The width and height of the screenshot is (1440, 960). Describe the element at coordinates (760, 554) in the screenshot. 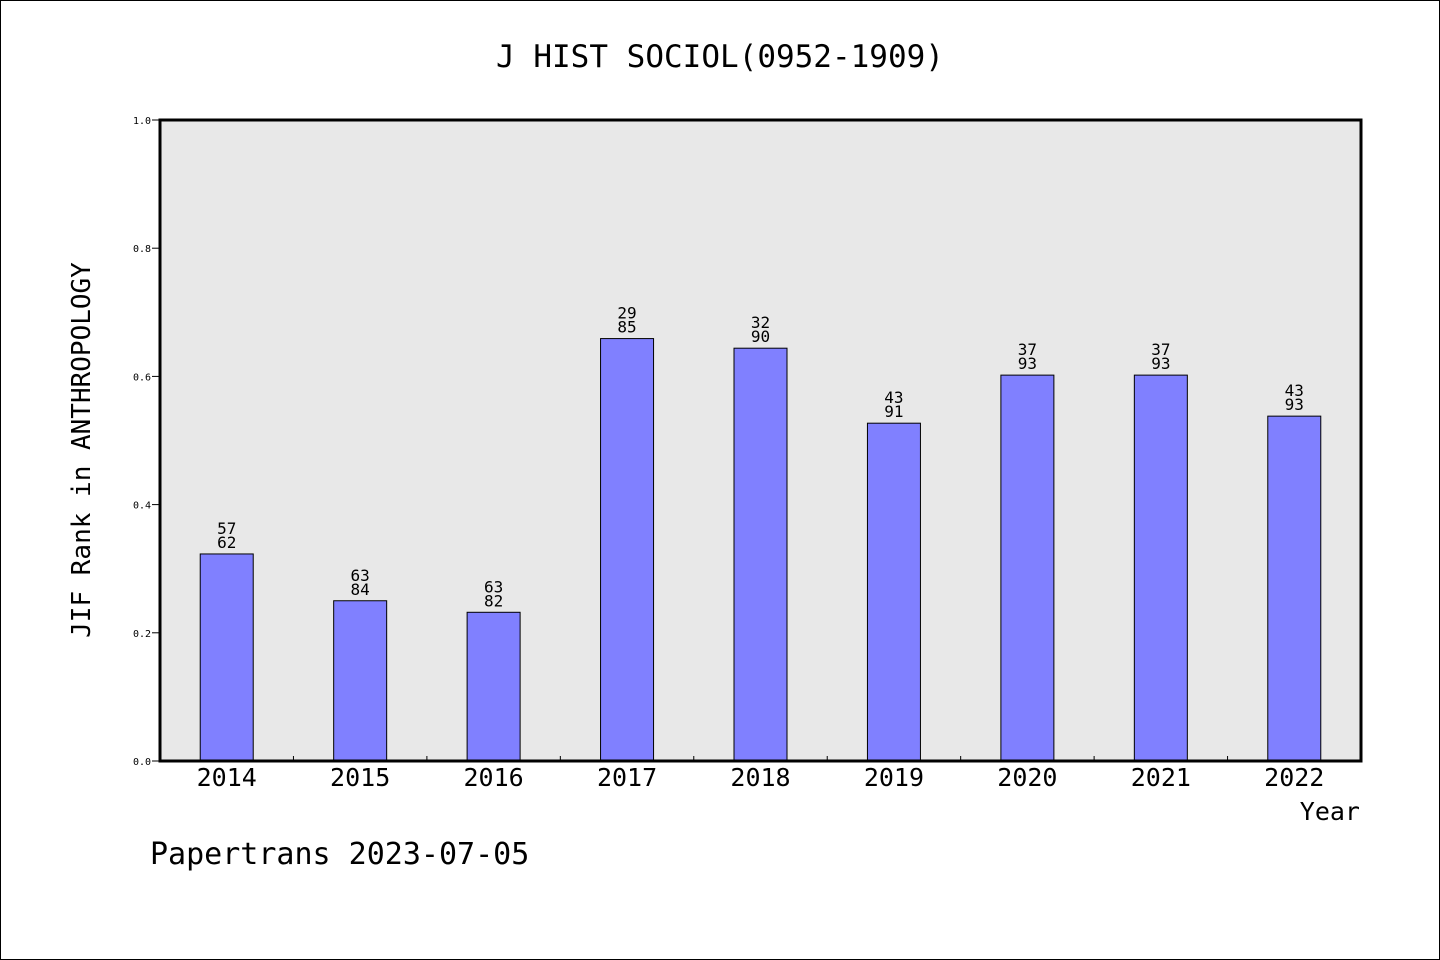

I see `bar-2018` at that location.